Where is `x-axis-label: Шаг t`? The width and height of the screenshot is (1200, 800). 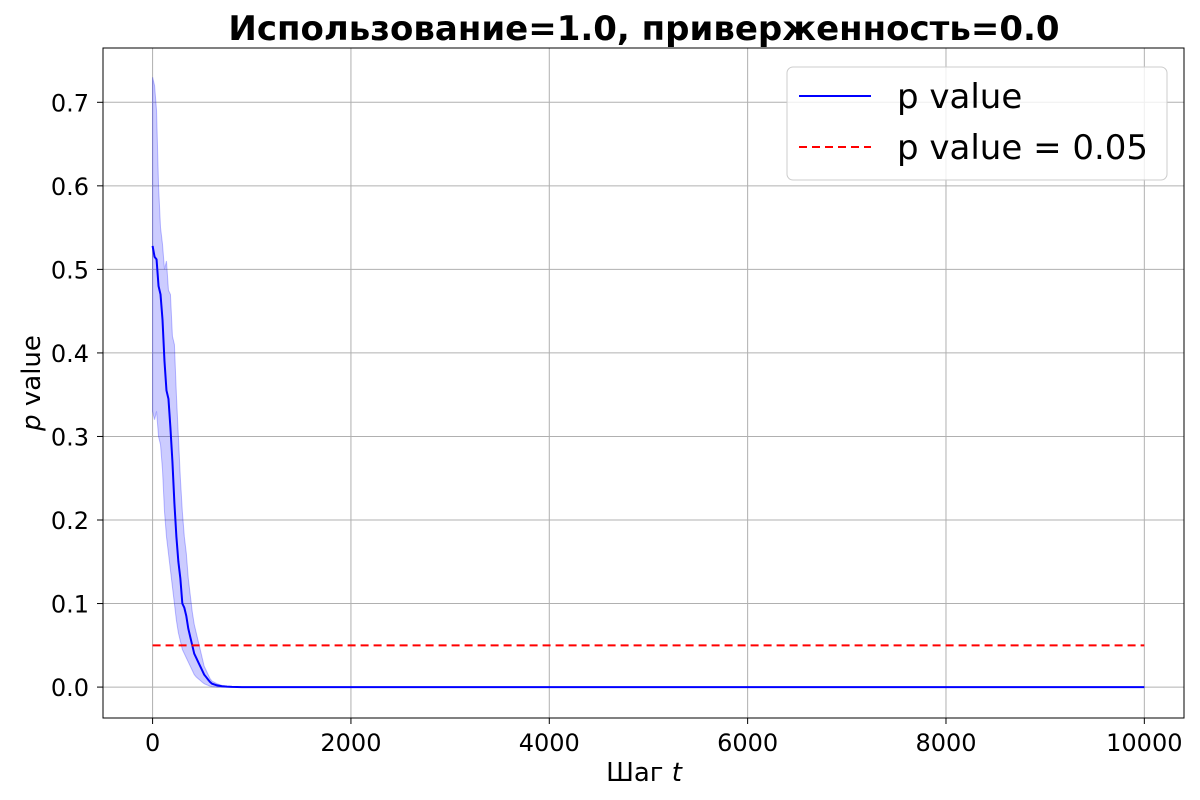 x-axis-label: Шаг t is located at coordinates (644, 773).